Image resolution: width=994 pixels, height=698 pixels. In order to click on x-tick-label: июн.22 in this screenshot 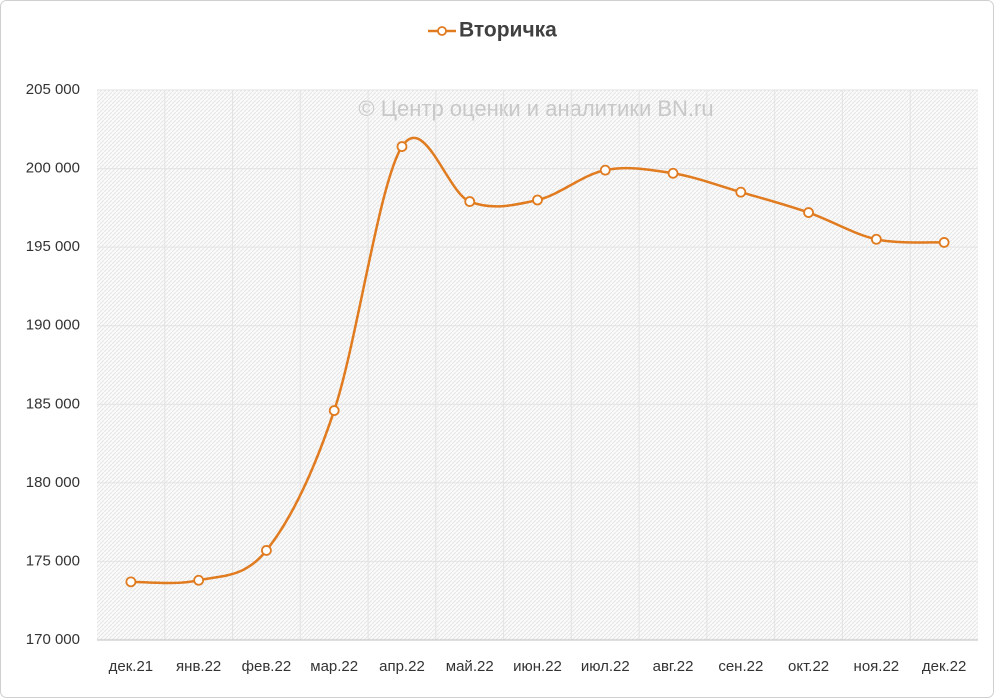, I will do `click(537, 666)`.